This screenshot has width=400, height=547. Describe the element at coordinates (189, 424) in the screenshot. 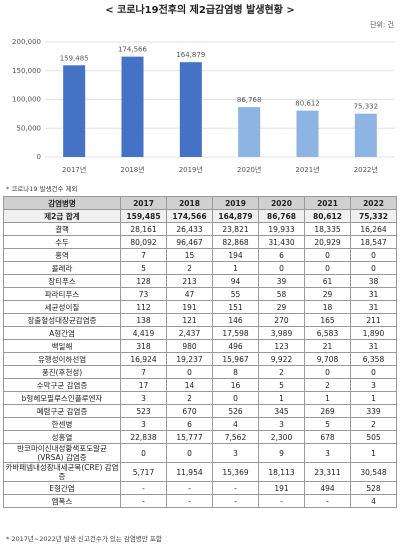

I see `table-cell: 6` at that location.